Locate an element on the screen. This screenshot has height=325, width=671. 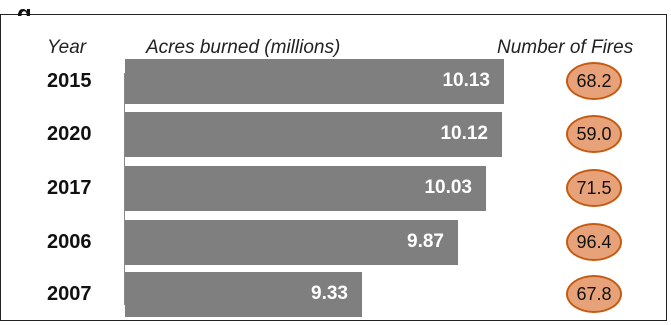
year-column-header: Year is located at coordinates (67, 47).